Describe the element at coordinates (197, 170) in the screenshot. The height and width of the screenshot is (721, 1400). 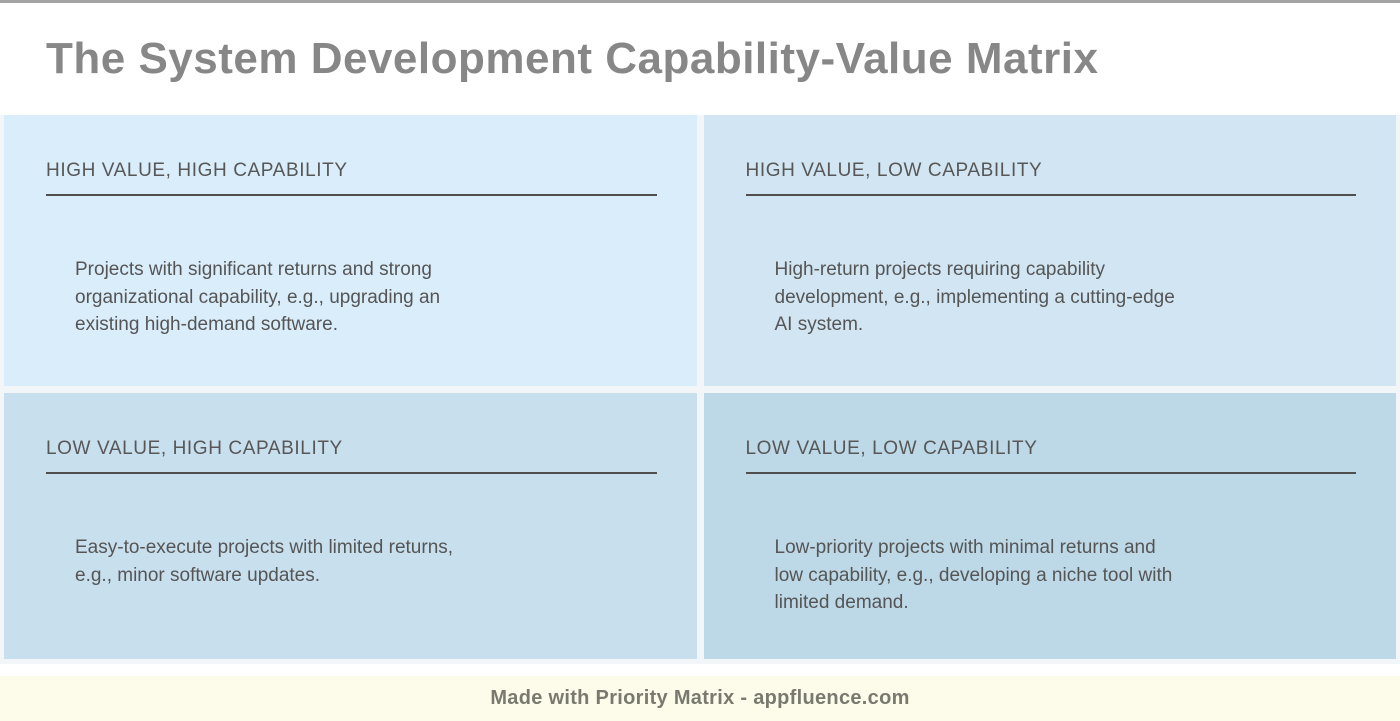
I see `quadrant-header: HIGH VALUE, HIGH CAPABILITY` at that location.